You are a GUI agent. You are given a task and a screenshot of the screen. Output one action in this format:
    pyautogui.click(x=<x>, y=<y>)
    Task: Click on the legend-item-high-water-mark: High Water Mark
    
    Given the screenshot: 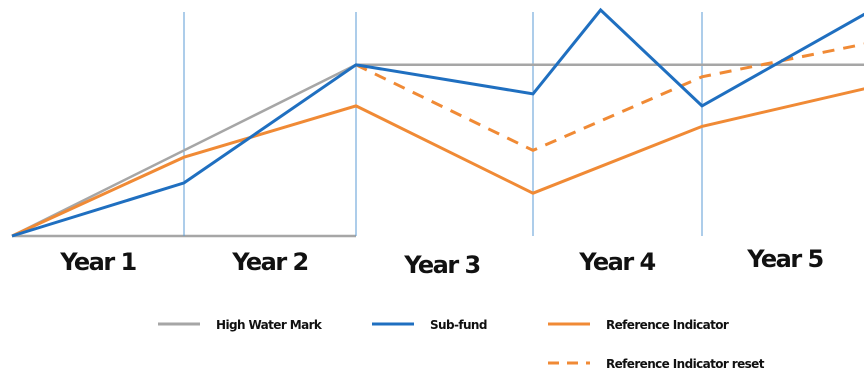 What is the action you would take?
    pyautogui.click(x=241, y=325)
    